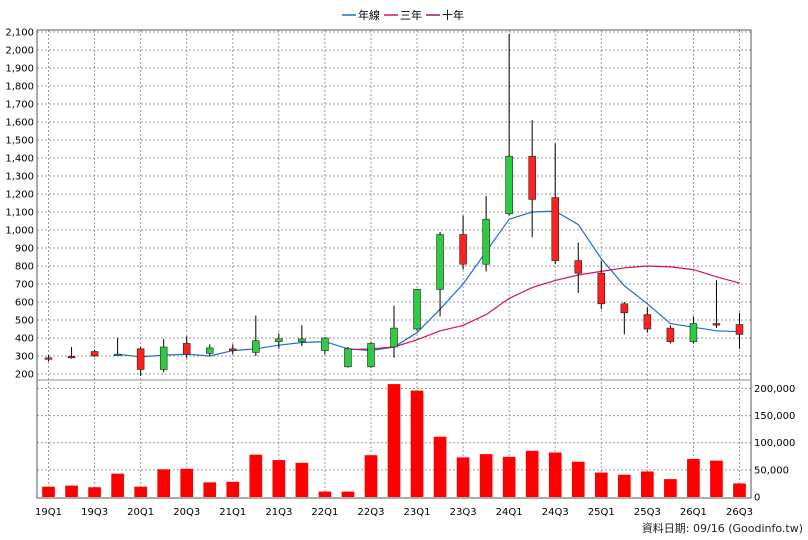 The height and width of the screenshot is (540, 808). Describe the element at coordinates (774, 444) in the screenshot. I see `volume-axis: 200,000 150,000 100,000 50,000 0` at that location.